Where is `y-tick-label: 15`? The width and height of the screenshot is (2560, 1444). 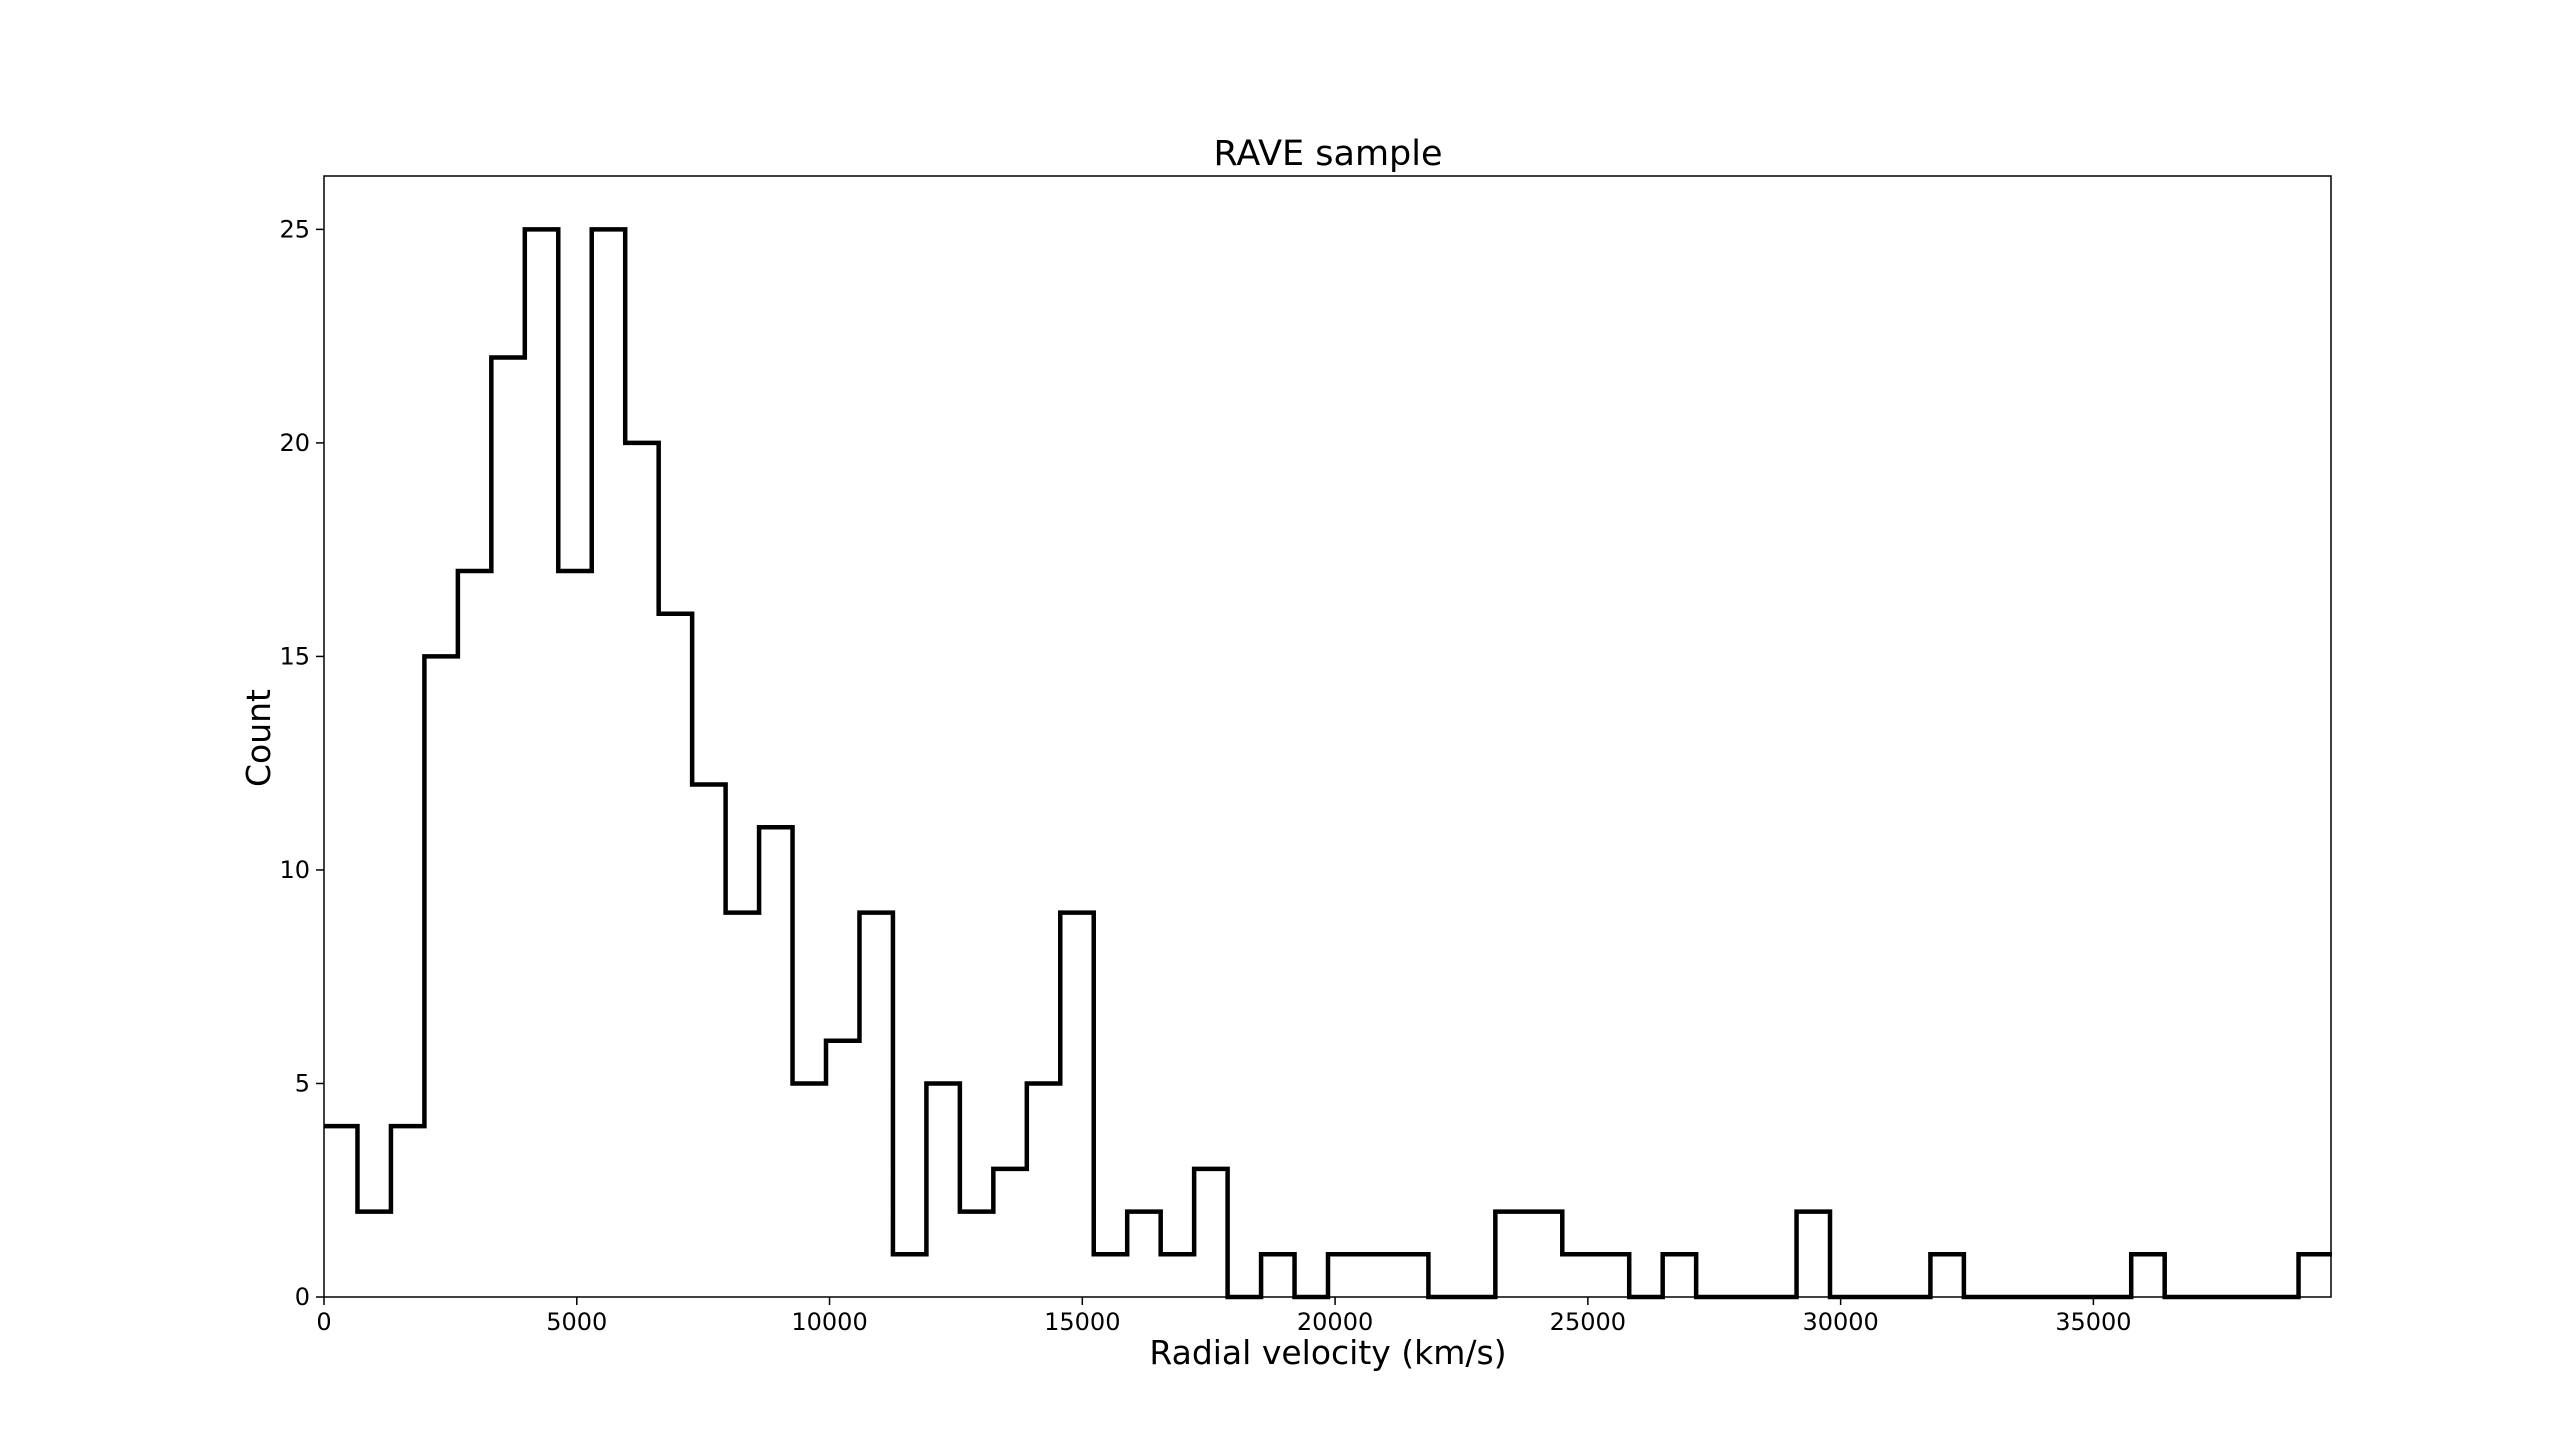
y-tick-label: 15 is located at coordinates (294, 656).